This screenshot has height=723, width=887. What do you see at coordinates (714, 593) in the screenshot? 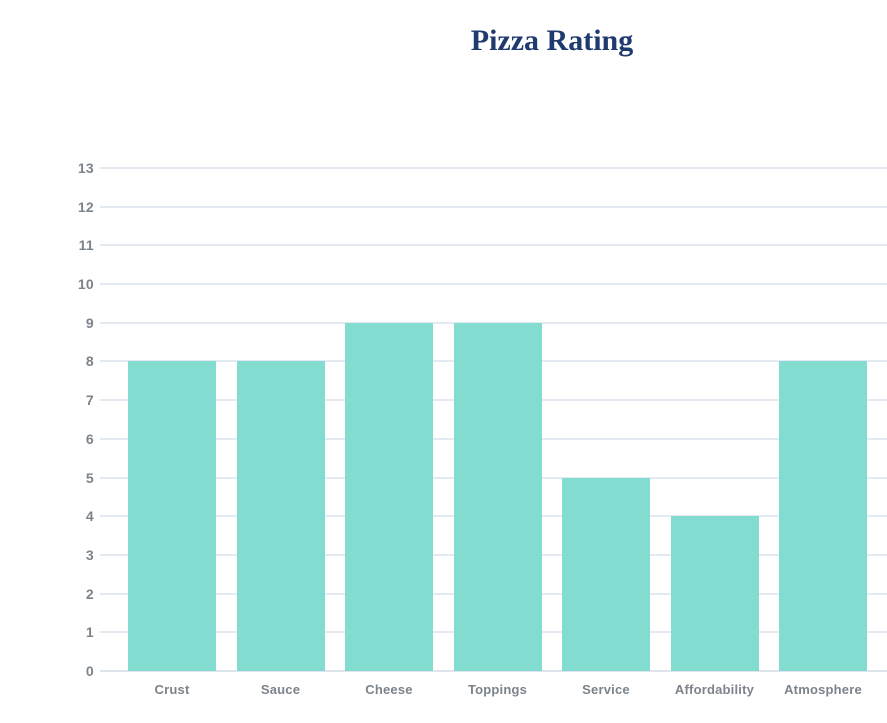
I see `bar-affordability` at bounding box center [714, 593].